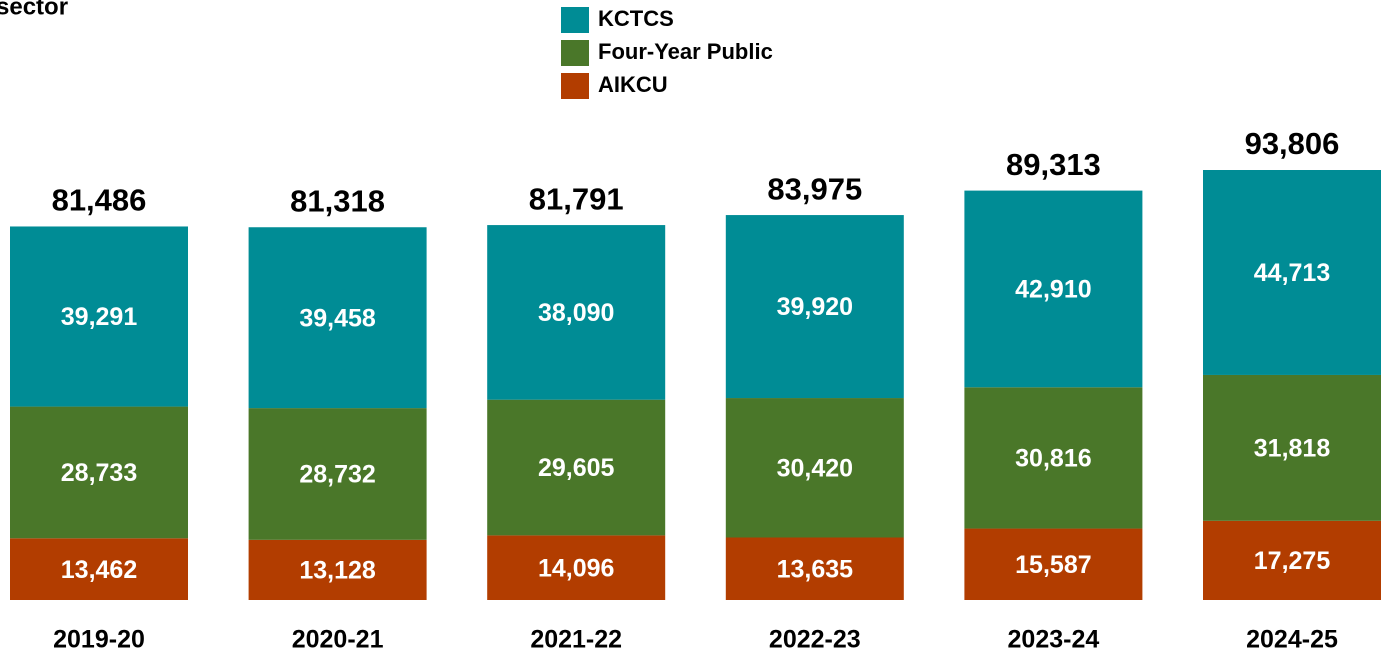  I want to click on chart-title: sector, so click(34, 10).